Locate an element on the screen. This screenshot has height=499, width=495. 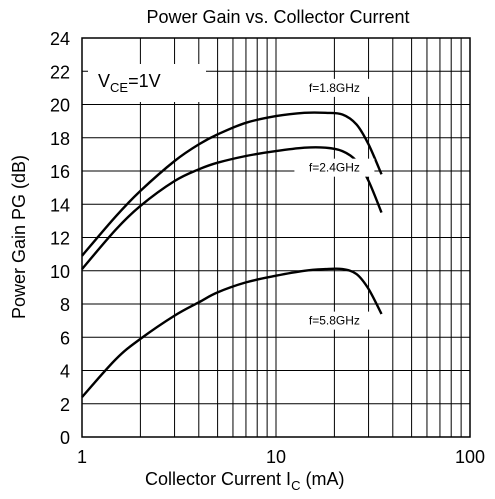
x-tick-labels: 1 10 100 is located at coordinates (281, 457).